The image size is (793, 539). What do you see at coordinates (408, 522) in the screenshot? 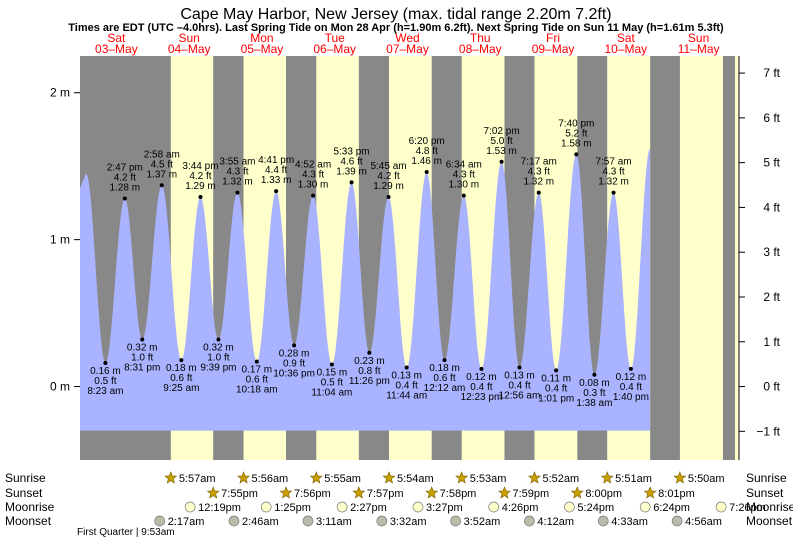
I see `moonset-time: 3:32am` at bounding box center [408, 522].